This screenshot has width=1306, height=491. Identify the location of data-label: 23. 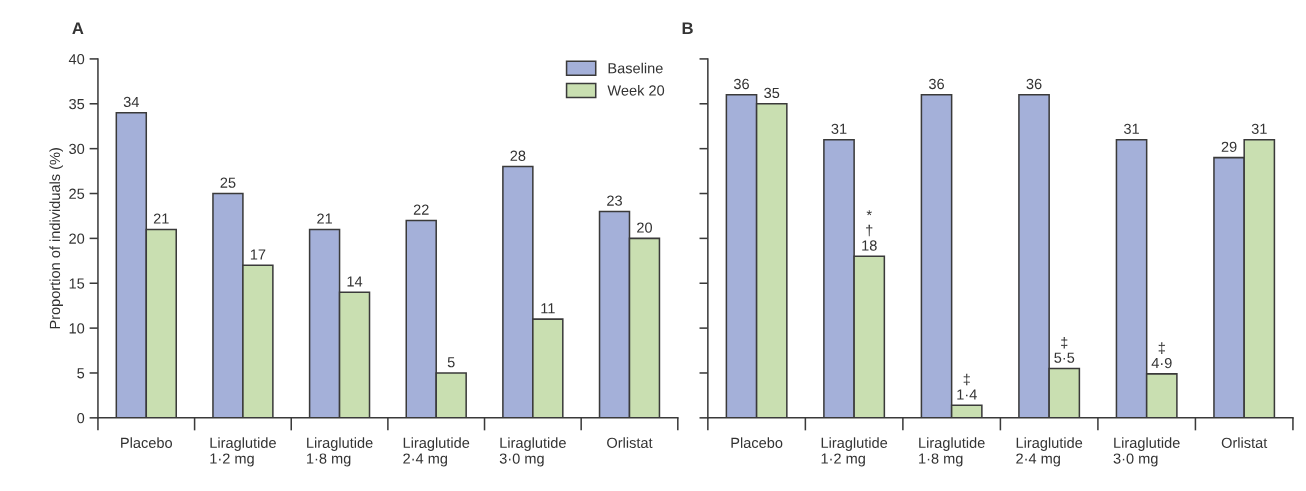
(614, 200).